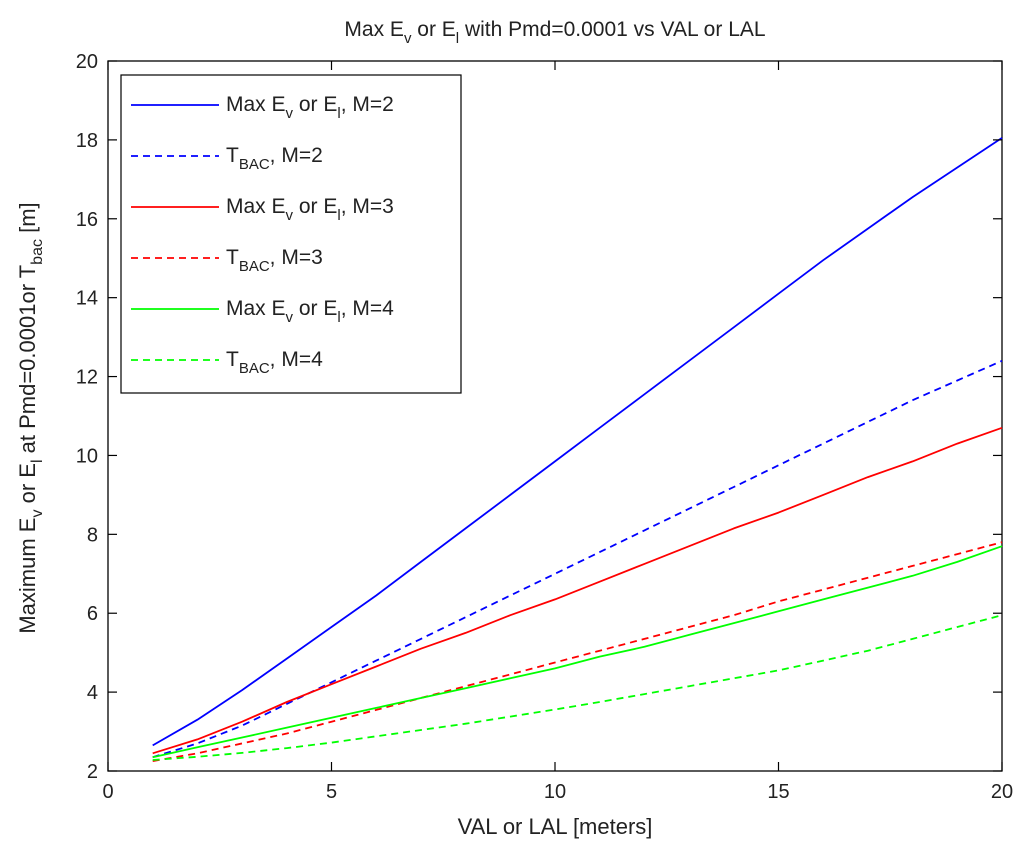  What do you see at coordinates (37, 252) in the screenshot?
I see `label-subscript: bac` at bounding box center [37, 252].